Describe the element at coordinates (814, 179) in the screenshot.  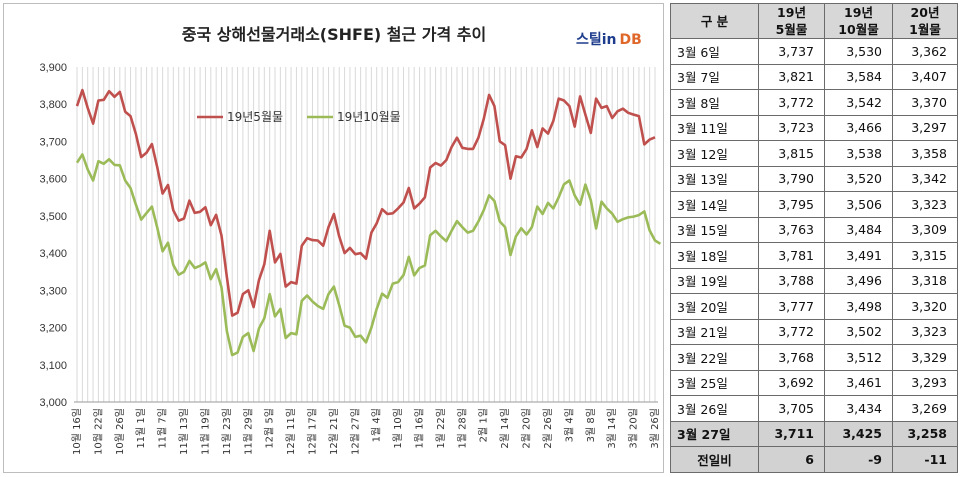
I see `table-row: 3월 13일 3,790 3,520 3,342` at that location.